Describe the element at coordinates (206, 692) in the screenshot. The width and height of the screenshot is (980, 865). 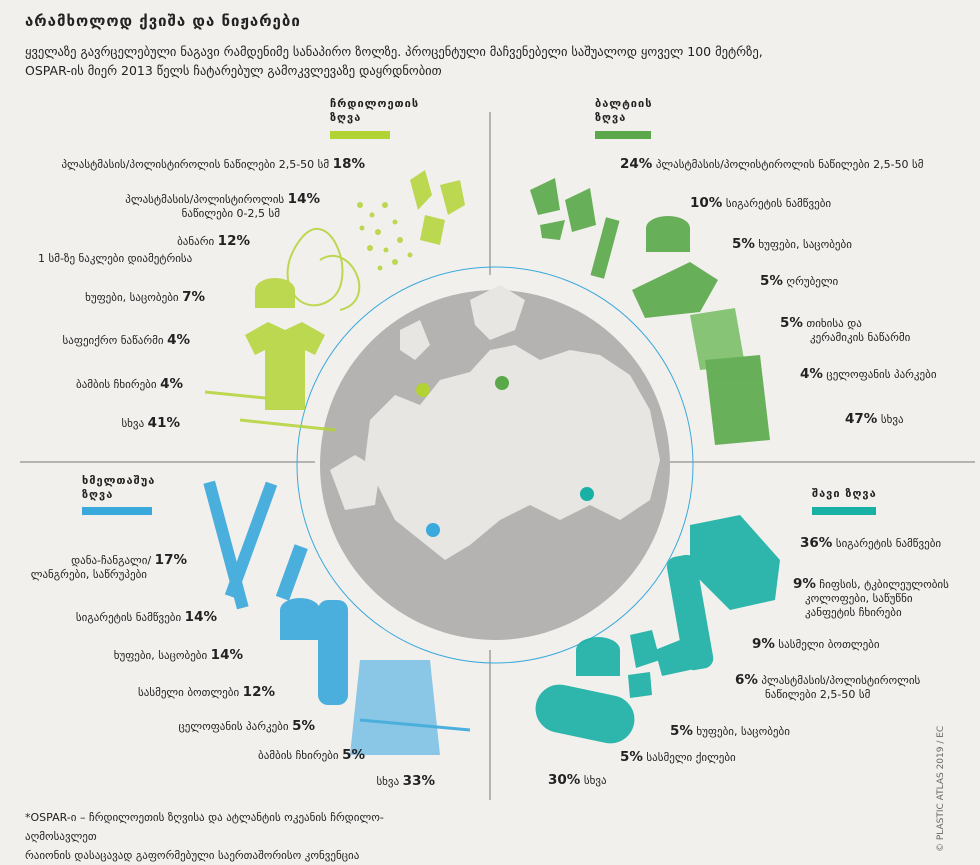
I see `list-item: სასმელი ბოთლები 12%` at that location.